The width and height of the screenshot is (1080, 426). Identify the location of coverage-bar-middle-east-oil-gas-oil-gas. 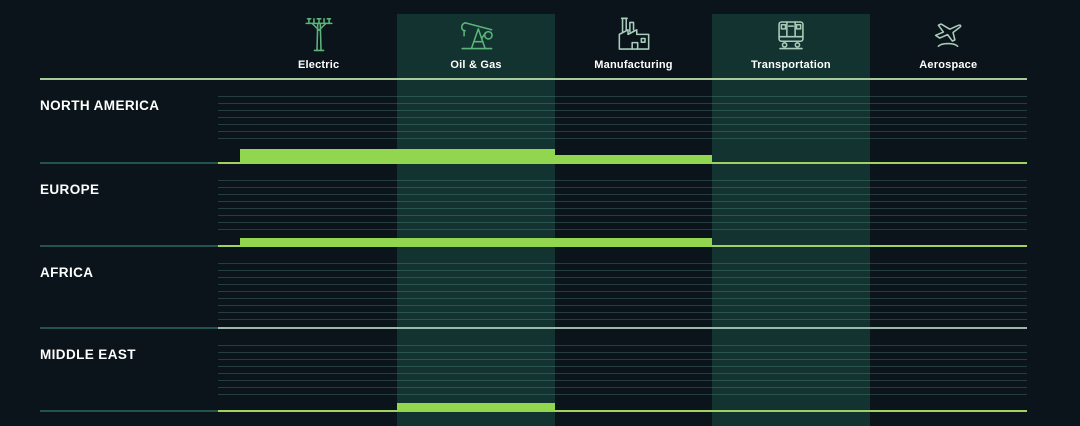
(476, 407).